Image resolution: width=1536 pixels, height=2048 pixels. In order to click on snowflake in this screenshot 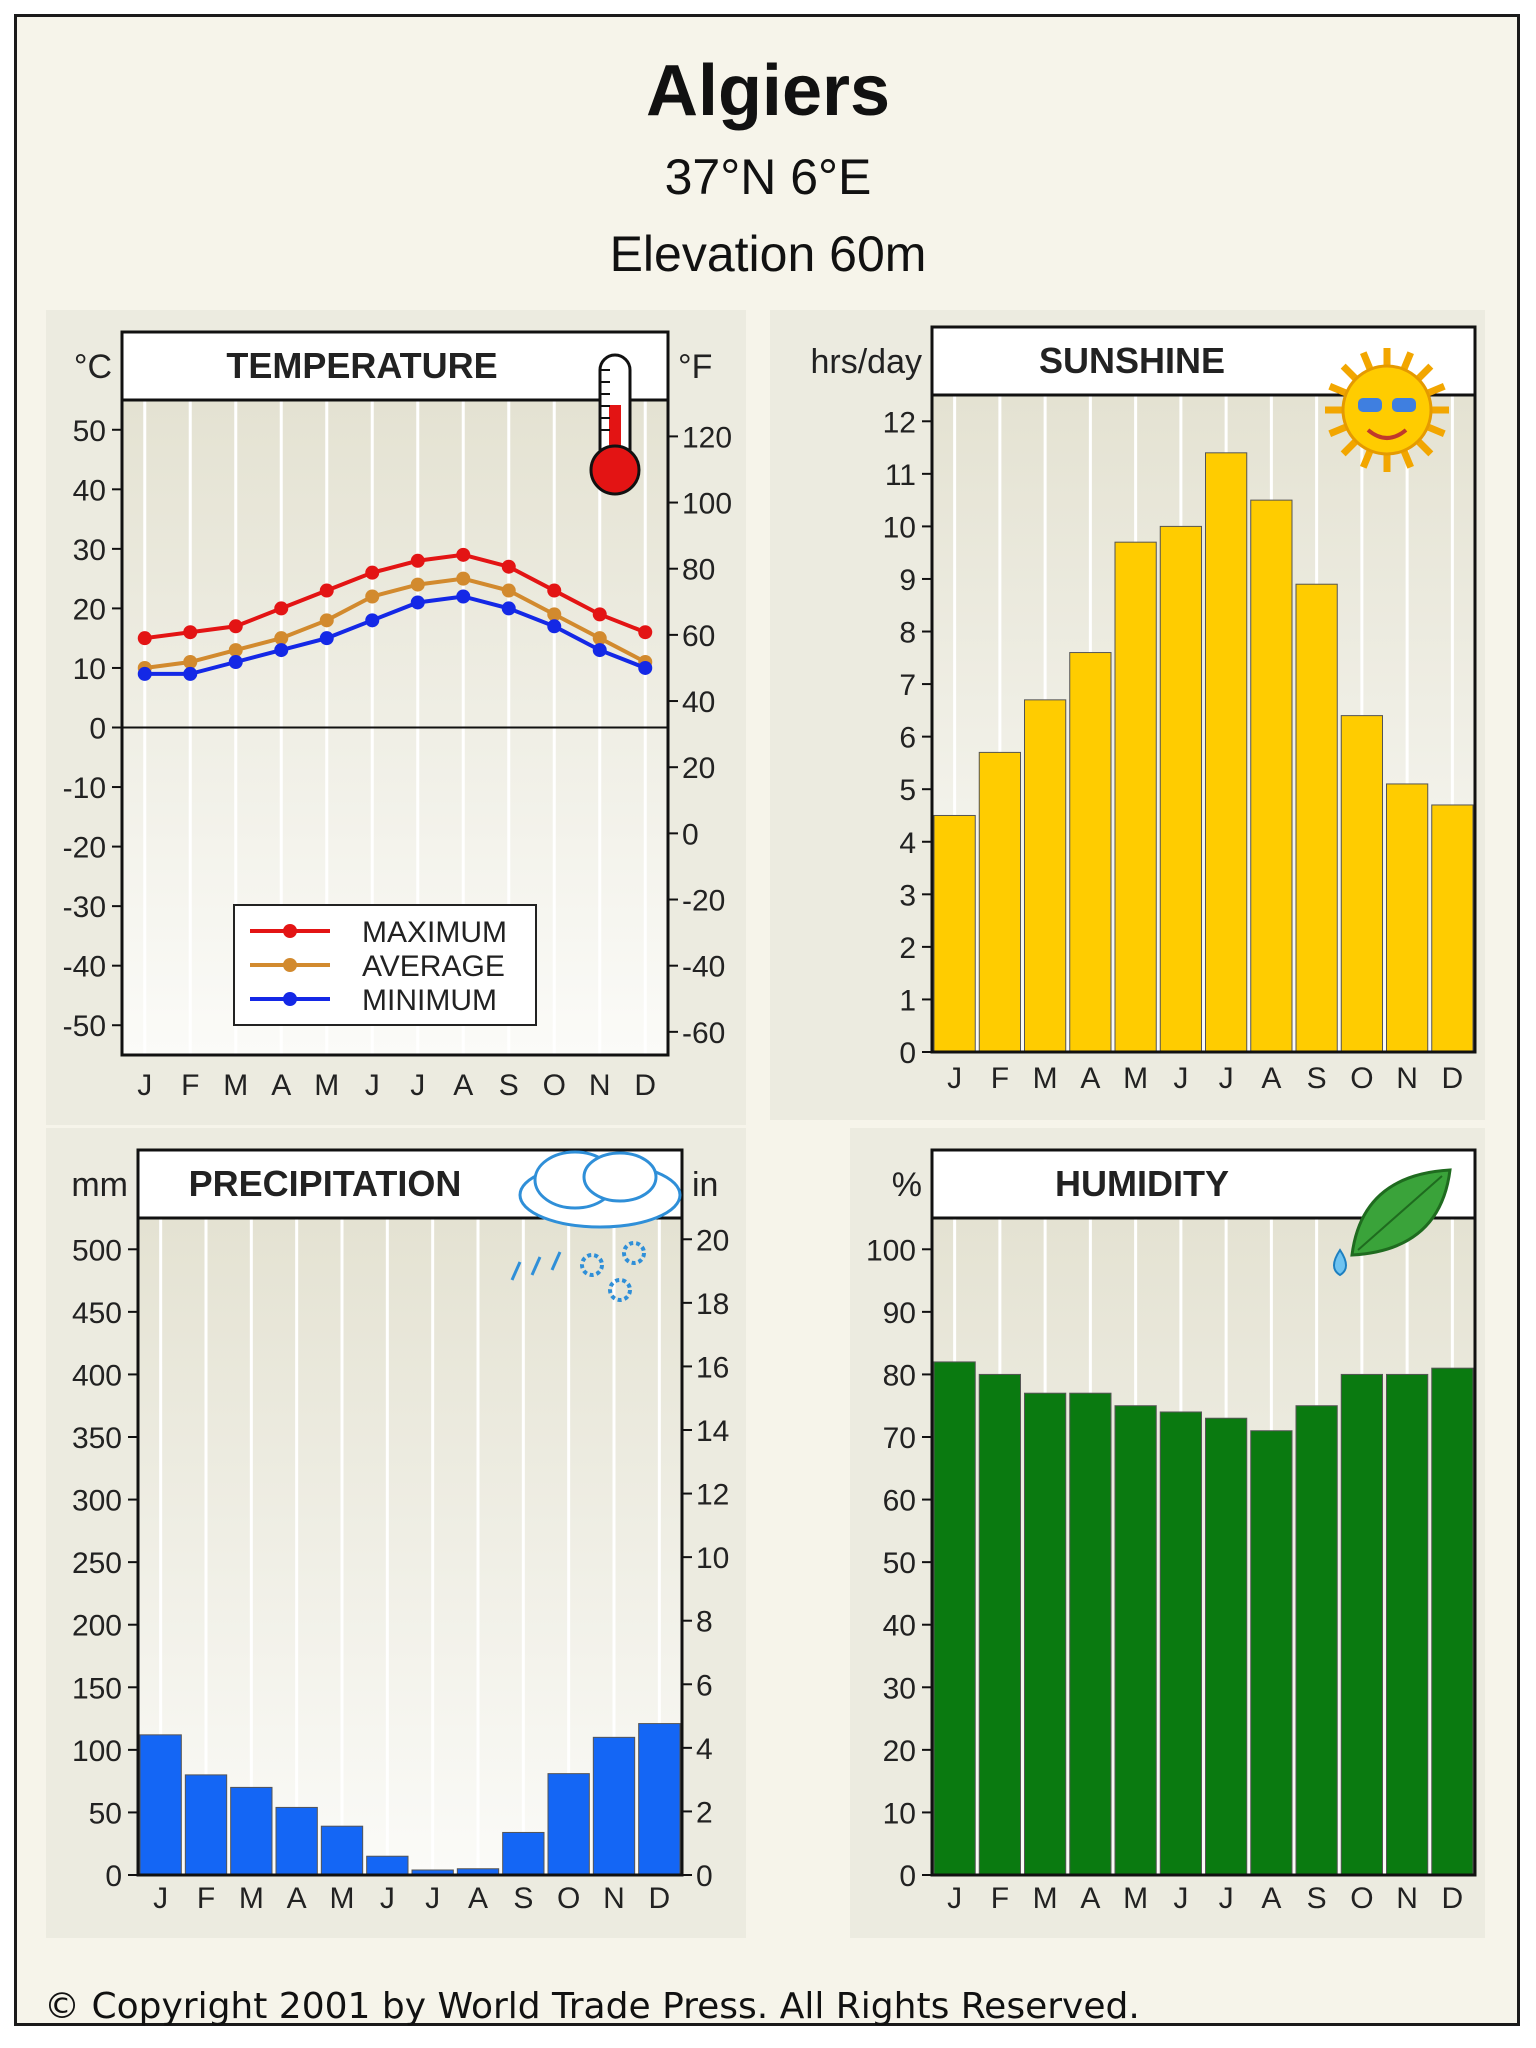, I will do `click(634, 1253)`.